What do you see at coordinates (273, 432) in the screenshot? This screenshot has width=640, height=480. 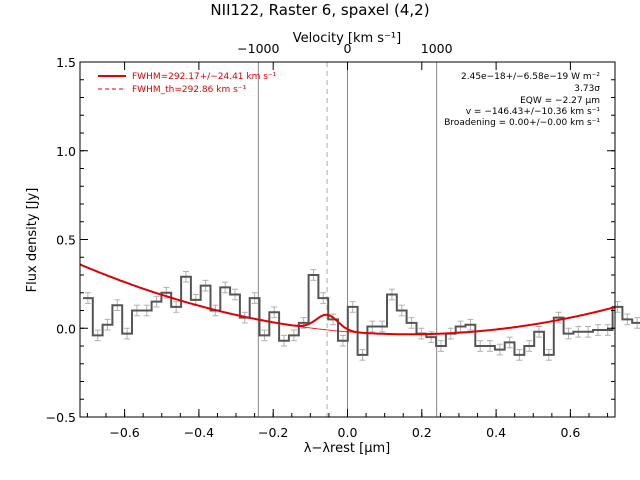 I see `x-tick-label: −0.2` at bounding box center [273, 432].